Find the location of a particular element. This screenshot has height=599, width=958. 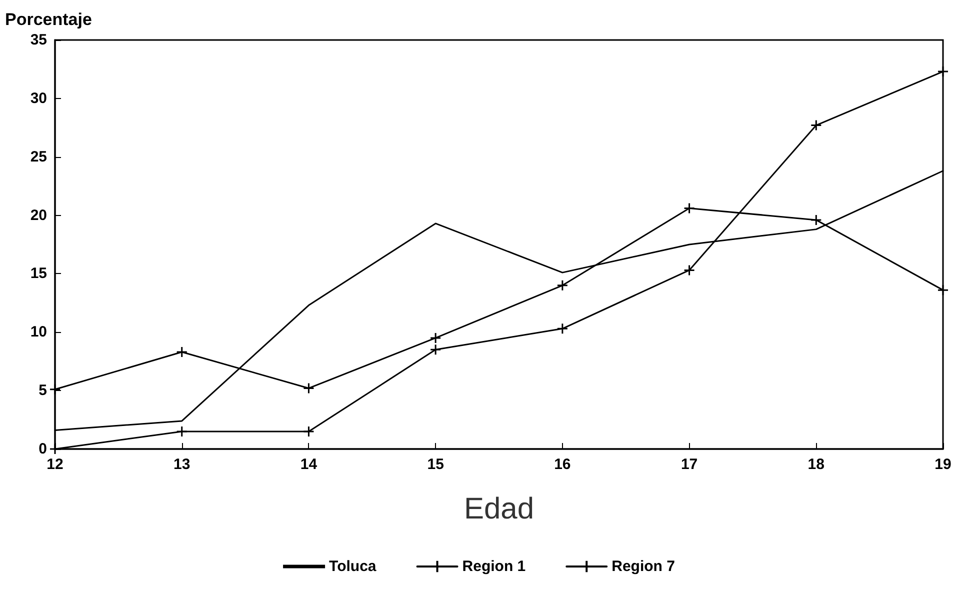

x-tick-label: 15 is located at coordinates (435, 464).